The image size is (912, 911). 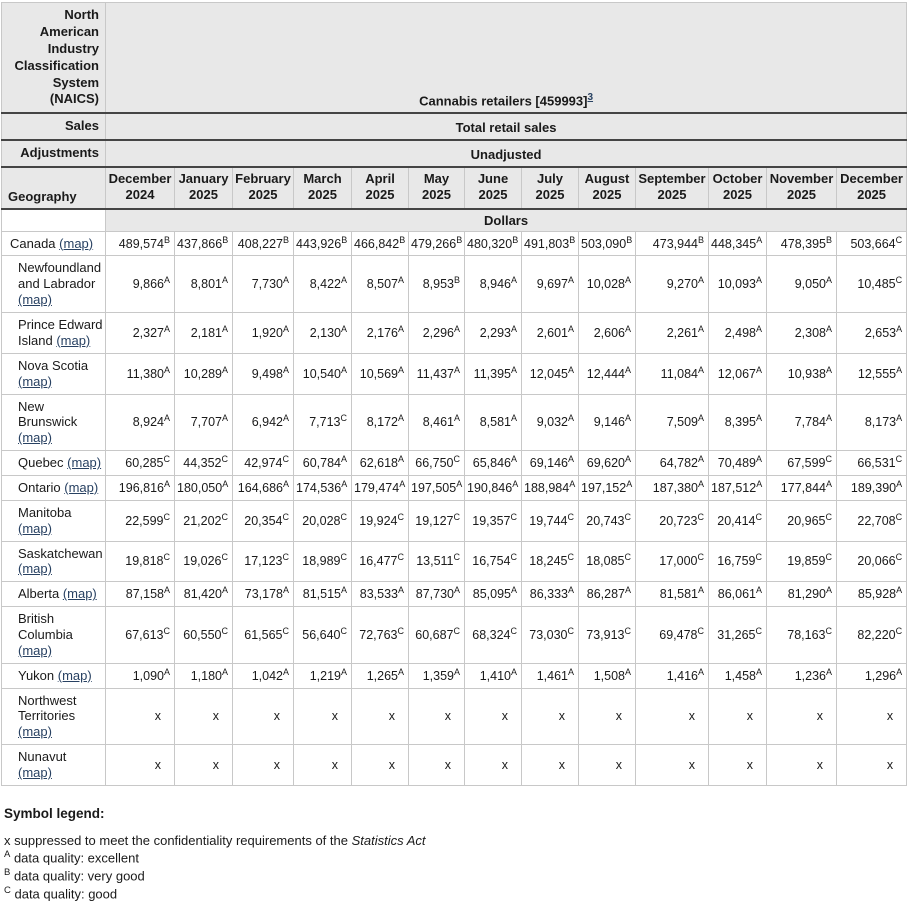 I want to click on value-cell: 177,844A, so click(x=801, y=487).